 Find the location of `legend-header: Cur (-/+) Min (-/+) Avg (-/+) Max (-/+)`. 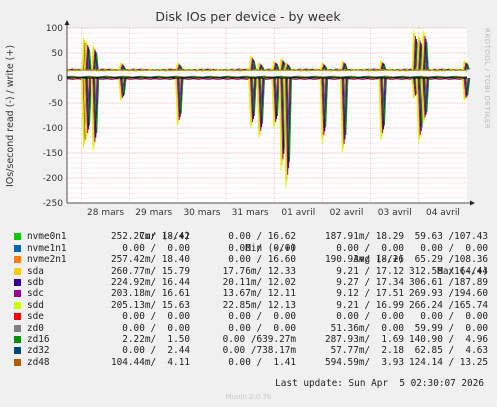

legend-header: Cur (-/+) Min (-/+) Avg (-/+) Max (-/+) is located at coordinates (252, 248).